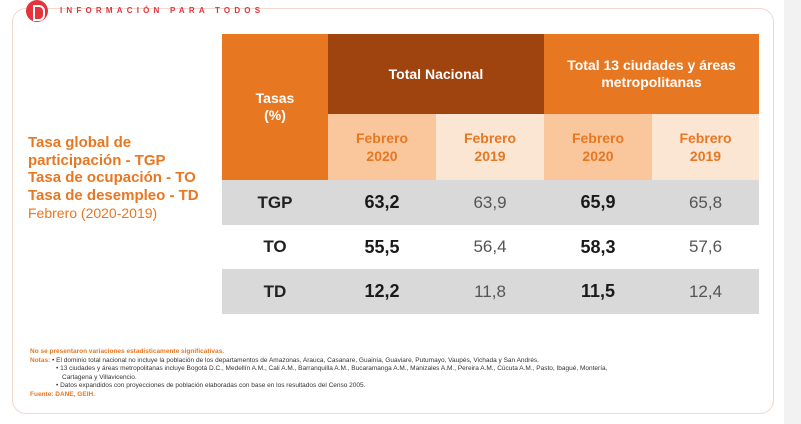 The image size is (801, 424). I want to click on table-cell: 57,6, so click(705, 246).